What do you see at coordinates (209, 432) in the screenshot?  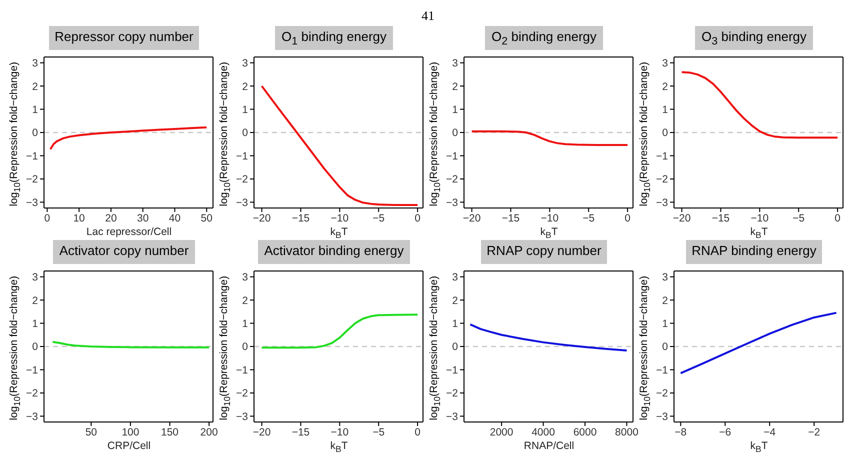 I see `x-tick-label: 200` at bounding box center [209, 432].